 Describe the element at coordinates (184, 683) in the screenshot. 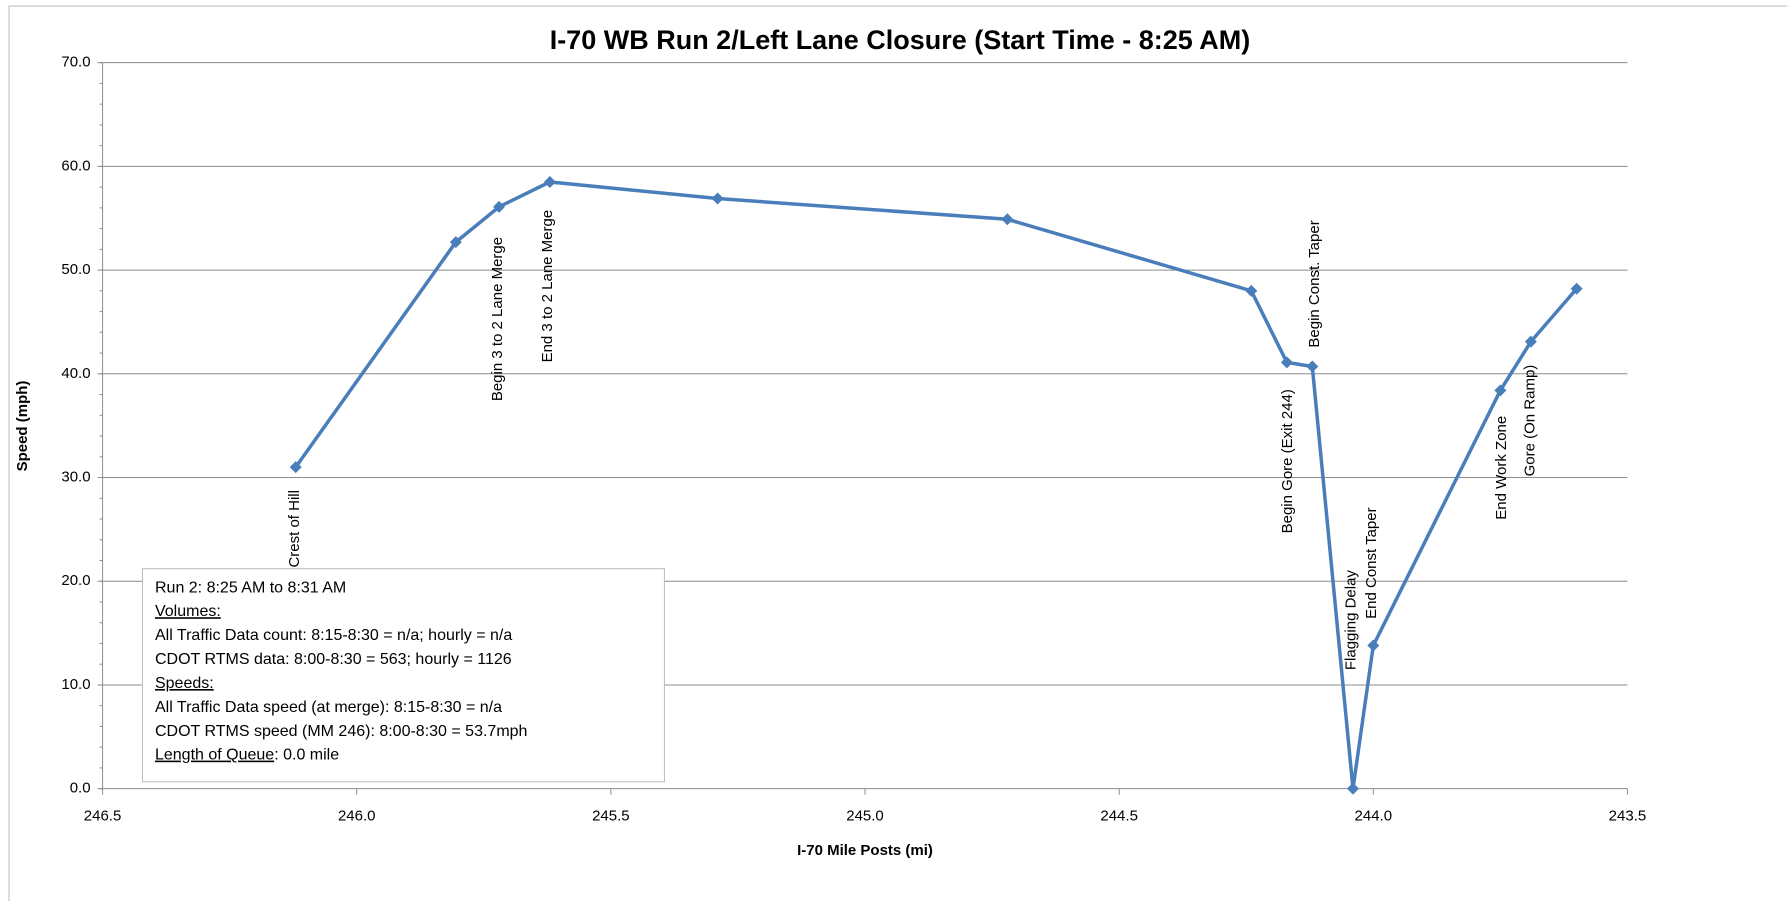

I see `info-line: Speeds:` at that location.